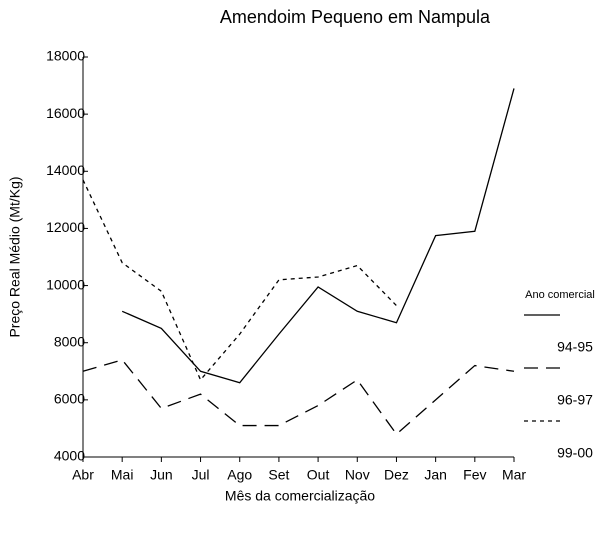  What do you see at coordinates (69, 456) in the screenshot?
I see `y-tick-label: 4000` at bounding box center [69, 456].